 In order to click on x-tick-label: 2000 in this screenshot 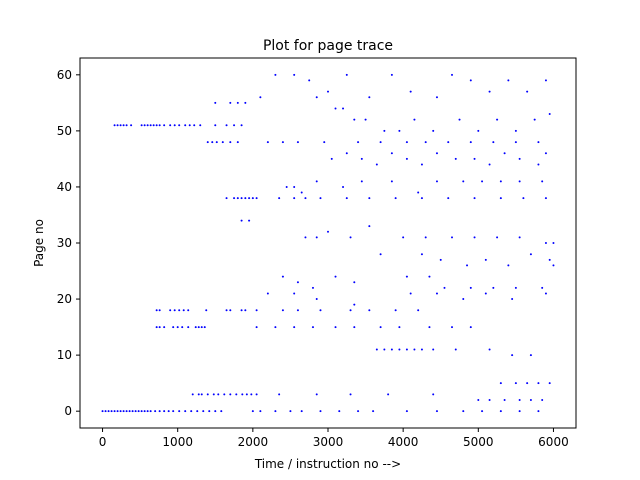, I will do `click(253, 442)`.